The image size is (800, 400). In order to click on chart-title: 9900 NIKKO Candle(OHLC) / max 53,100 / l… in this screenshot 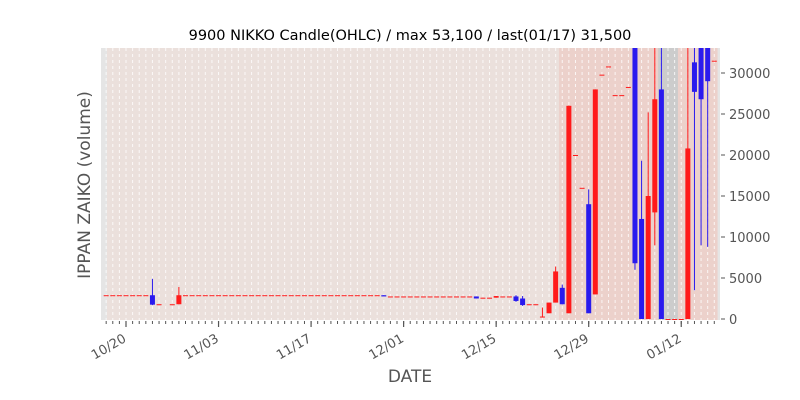, I will do `click(410, 36)`.